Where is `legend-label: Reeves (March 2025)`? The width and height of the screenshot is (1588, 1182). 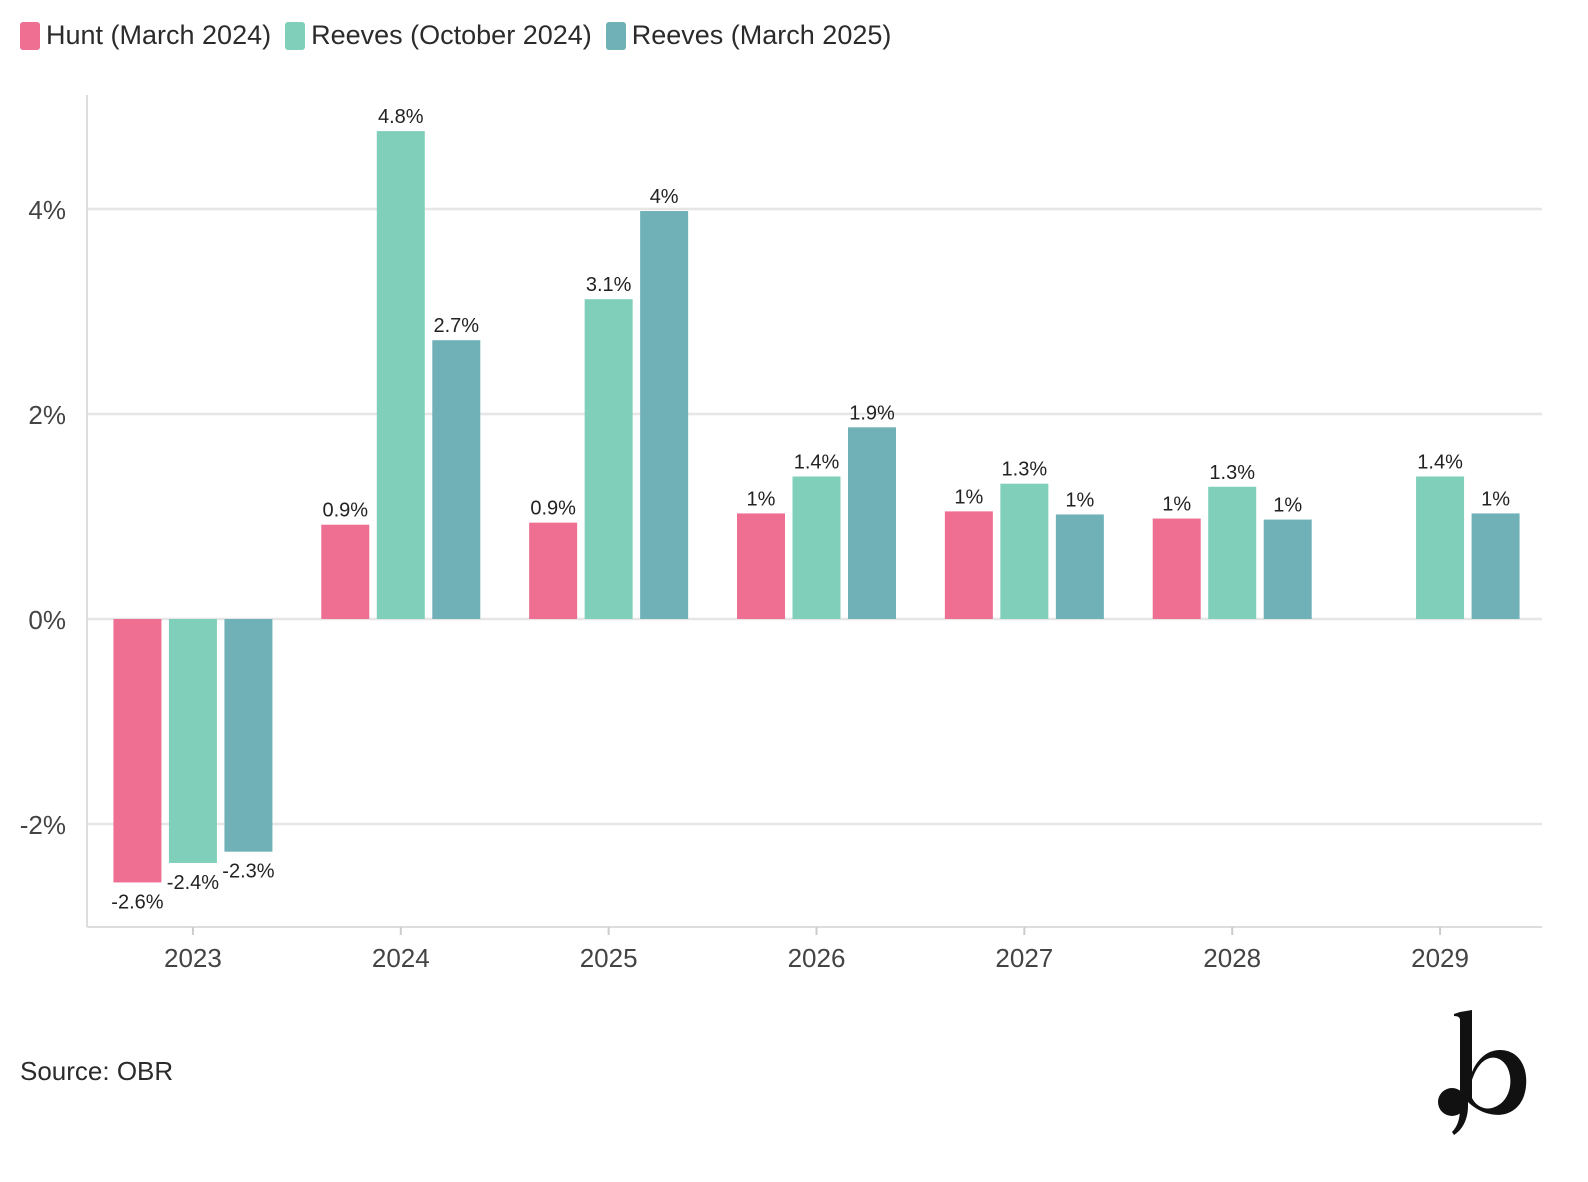
legend-label: Reeves (March 2025) is located at coordinates (761, 35).